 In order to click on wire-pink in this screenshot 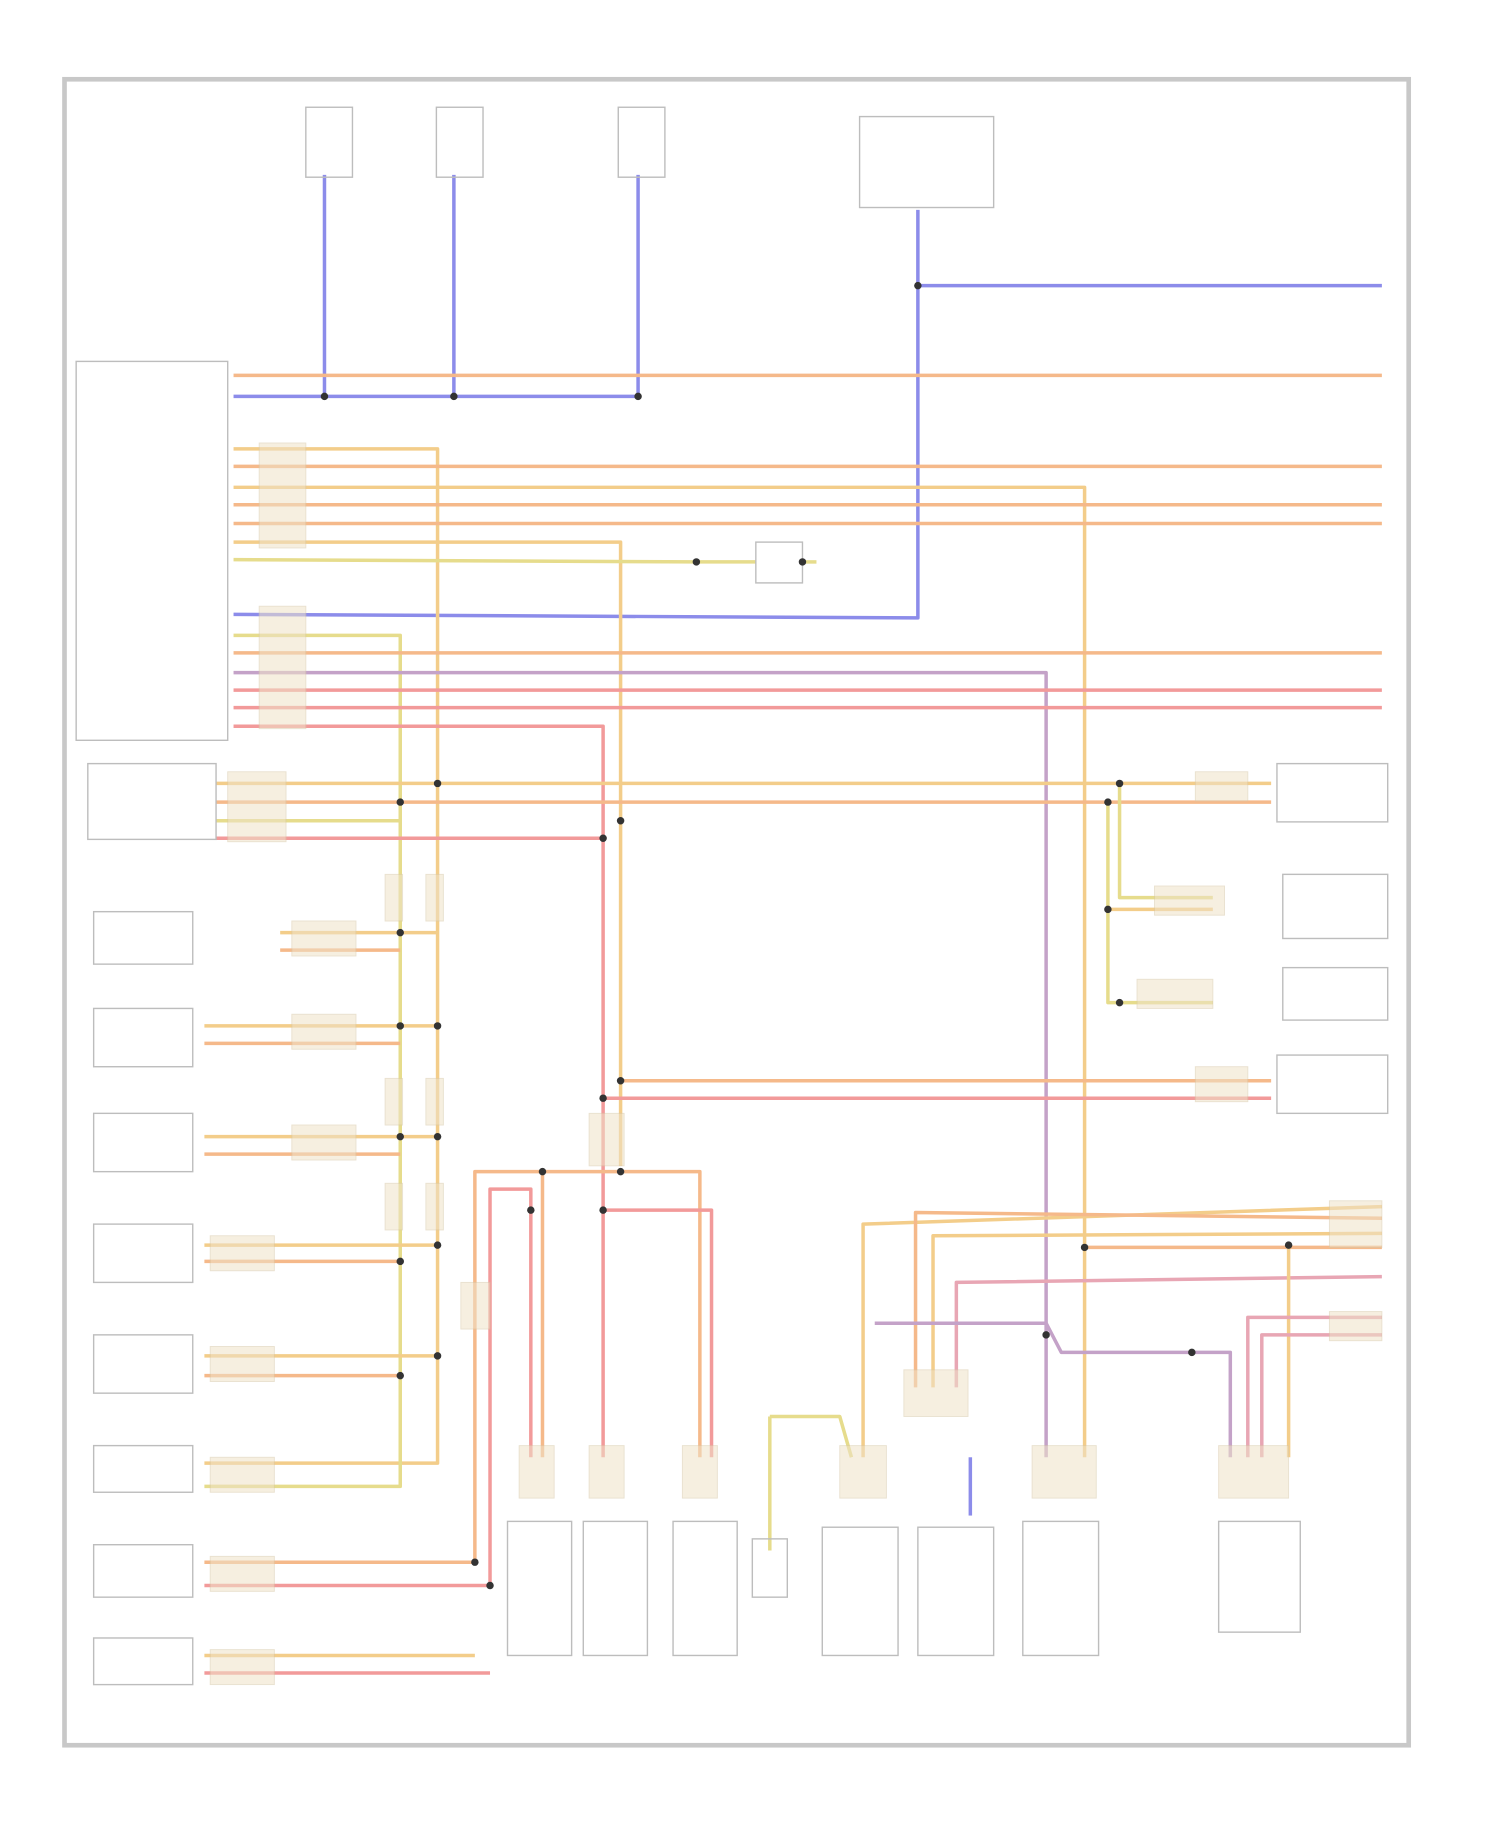, I will do `click(1168, 1331)`.